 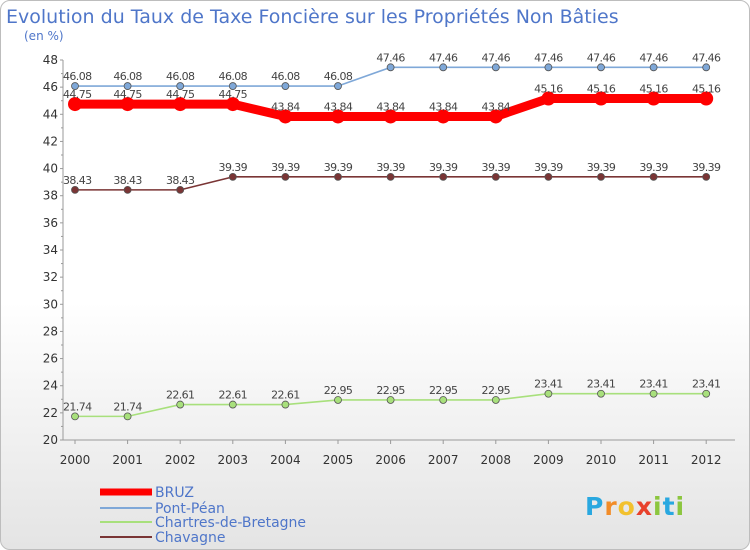 What do you see at coordinates (653, 89) in the screenshot?
I see `data-label: 45.16` at bounding box center [653, 89].